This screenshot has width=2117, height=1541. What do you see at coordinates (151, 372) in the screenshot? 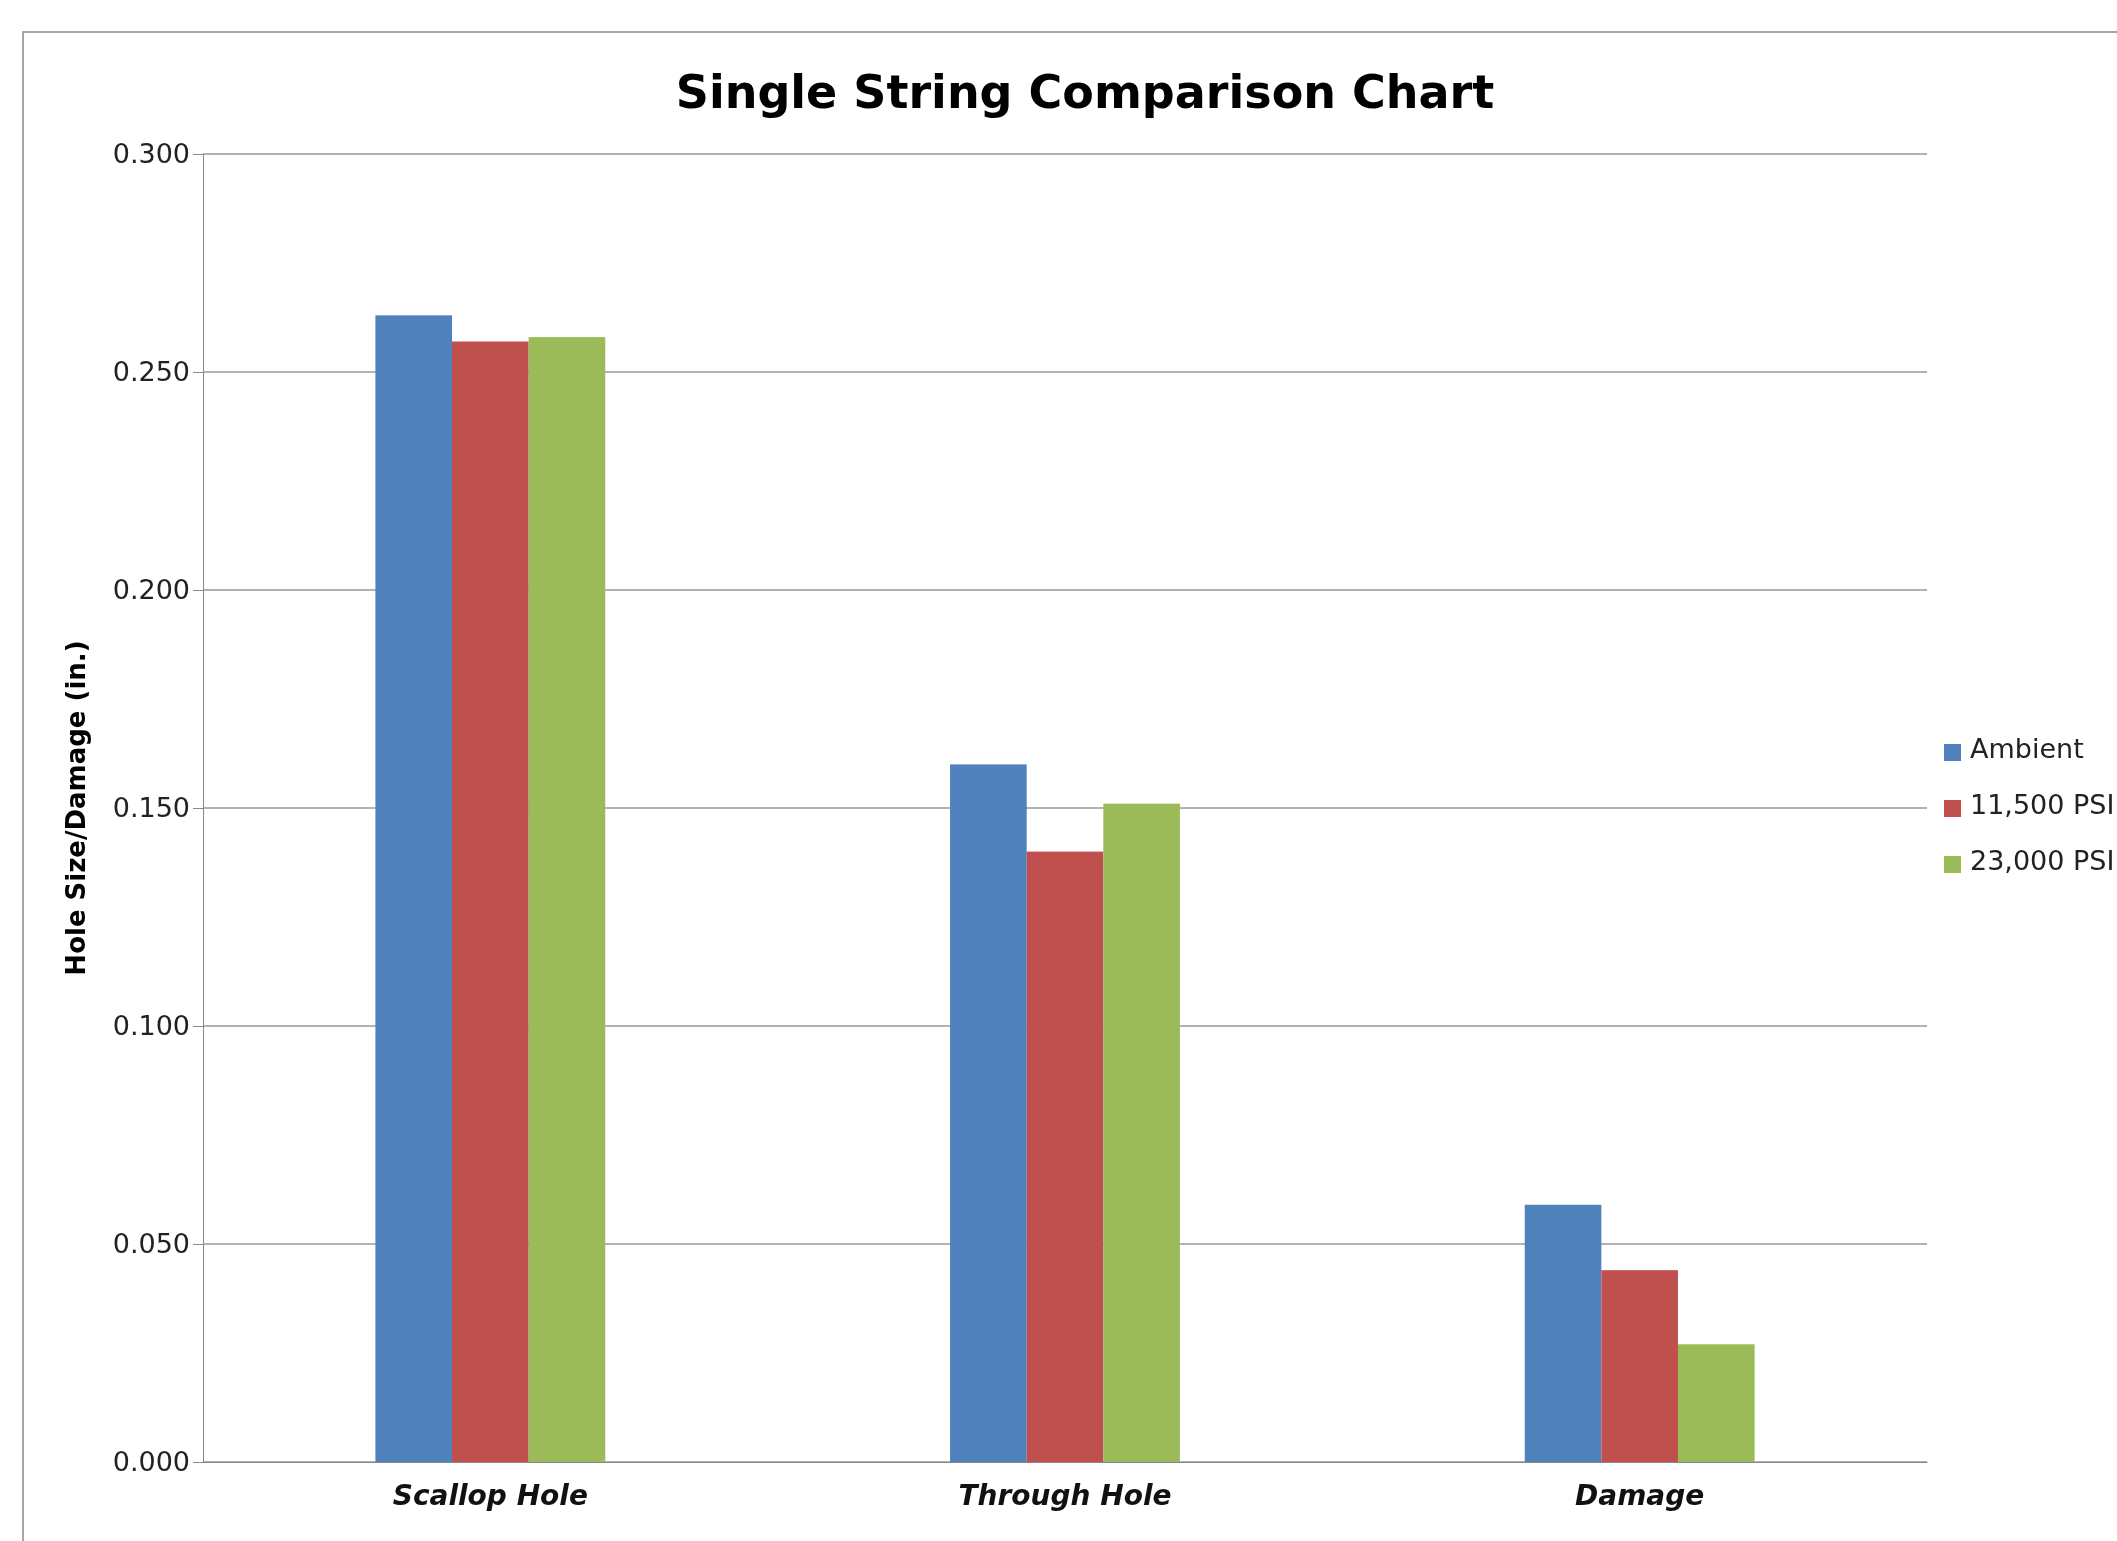
I see `y-tick-label: 0.250` at bounding box center [151, 372].